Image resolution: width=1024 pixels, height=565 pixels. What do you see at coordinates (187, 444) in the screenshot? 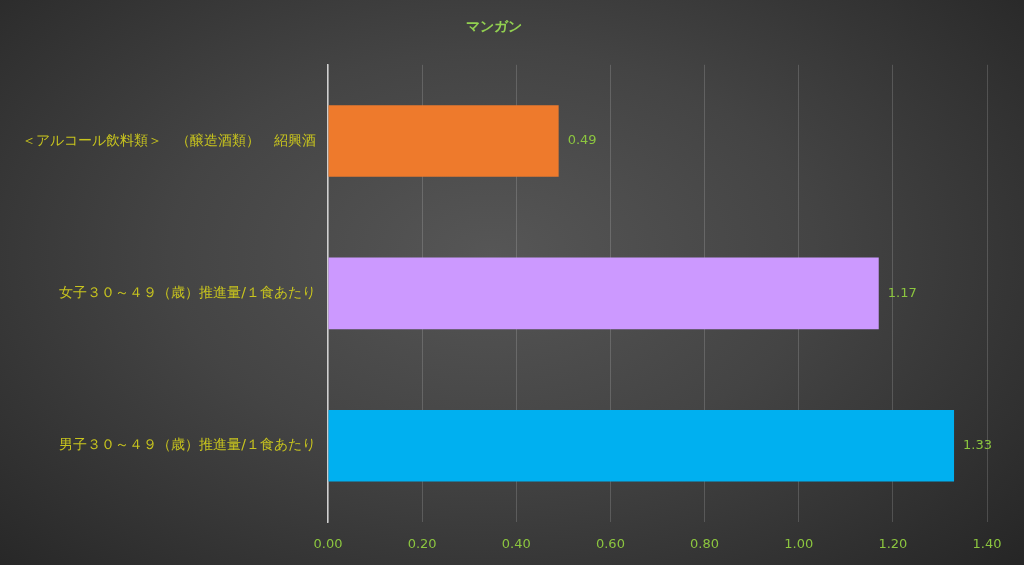
I see `y-tick-label: 男子３０～４９（歳）推進量/１食あたり` at bounding box center [187, 444].